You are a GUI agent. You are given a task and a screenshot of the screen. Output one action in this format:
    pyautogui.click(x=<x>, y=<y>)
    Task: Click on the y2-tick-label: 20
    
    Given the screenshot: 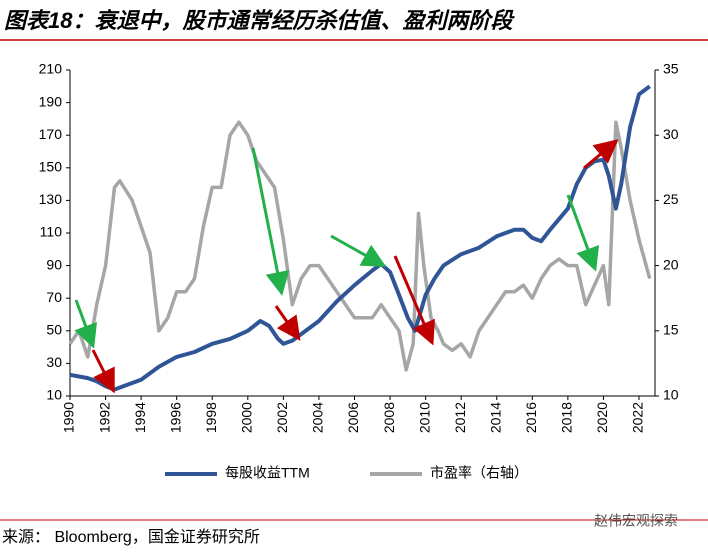 What is the action you would take?
    pyautogui.click(x=671, y=264)
    